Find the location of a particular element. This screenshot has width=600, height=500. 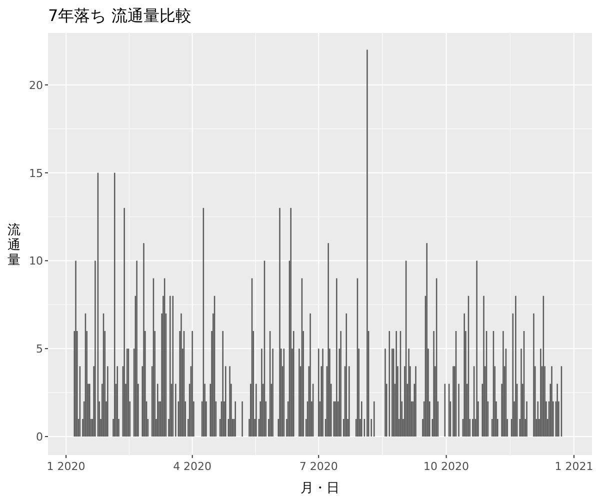

y-tick-label: 0 is located at coordinates (39, 437).